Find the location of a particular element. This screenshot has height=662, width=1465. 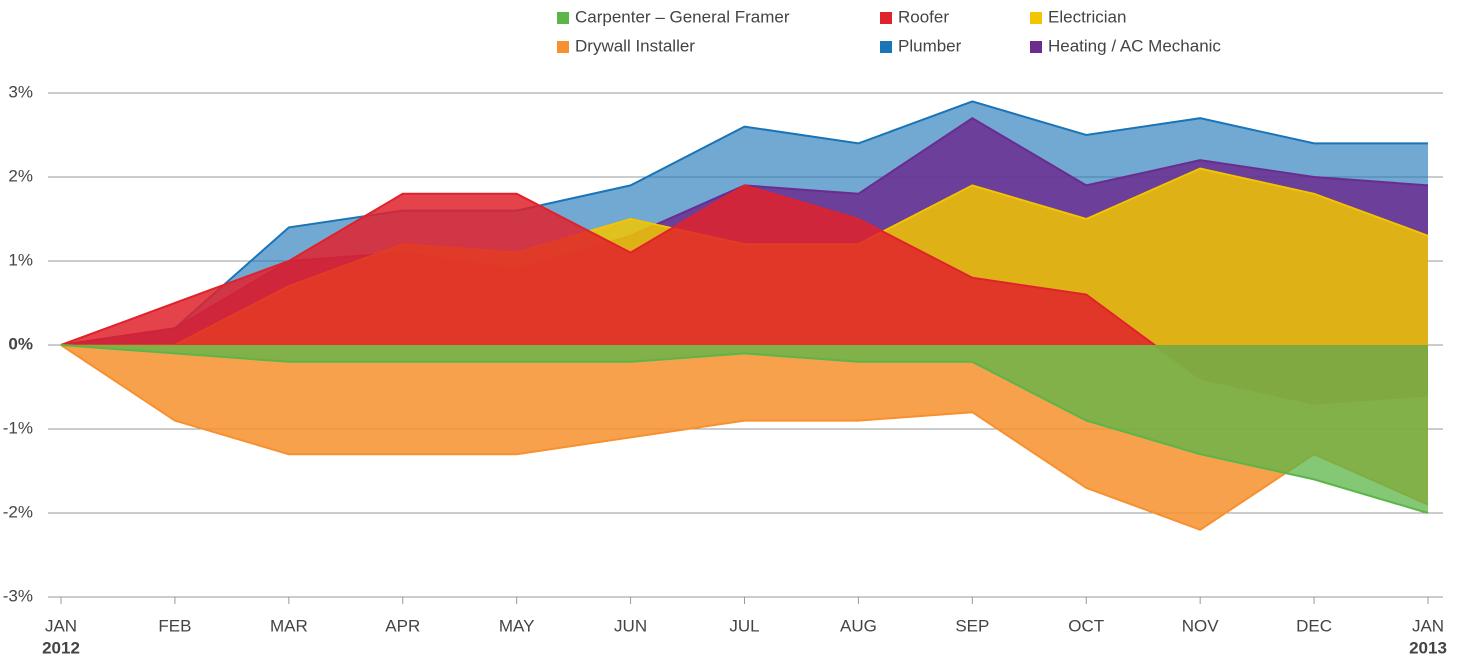

x-tick-label: APR is located at coordinates (402, 625).